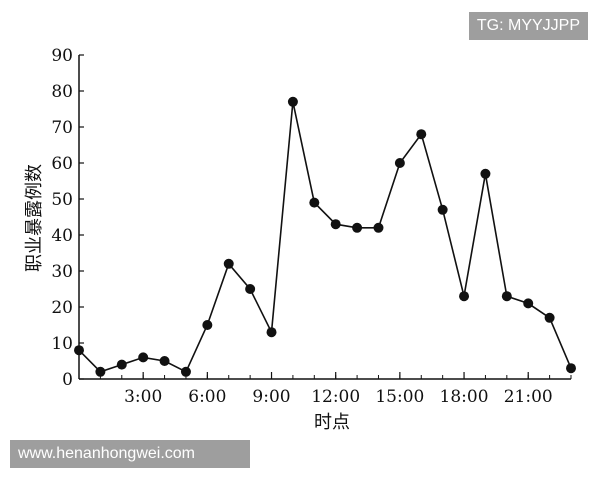 The height and width of the screenshot is (480, 600). Describe the element at coordinates (271, 397) in the screenshot. I see `x-tick-label: 9:00` at that location.